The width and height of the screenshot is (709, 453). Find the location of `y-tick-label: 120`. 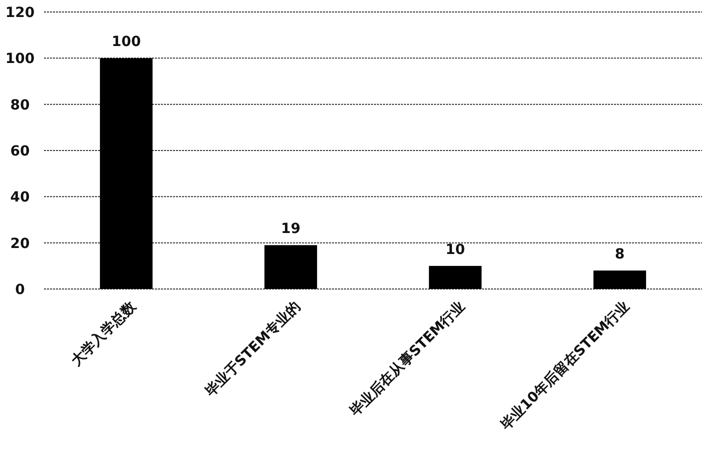

y-tick-label: 120 is located at coordinates (20, 13).